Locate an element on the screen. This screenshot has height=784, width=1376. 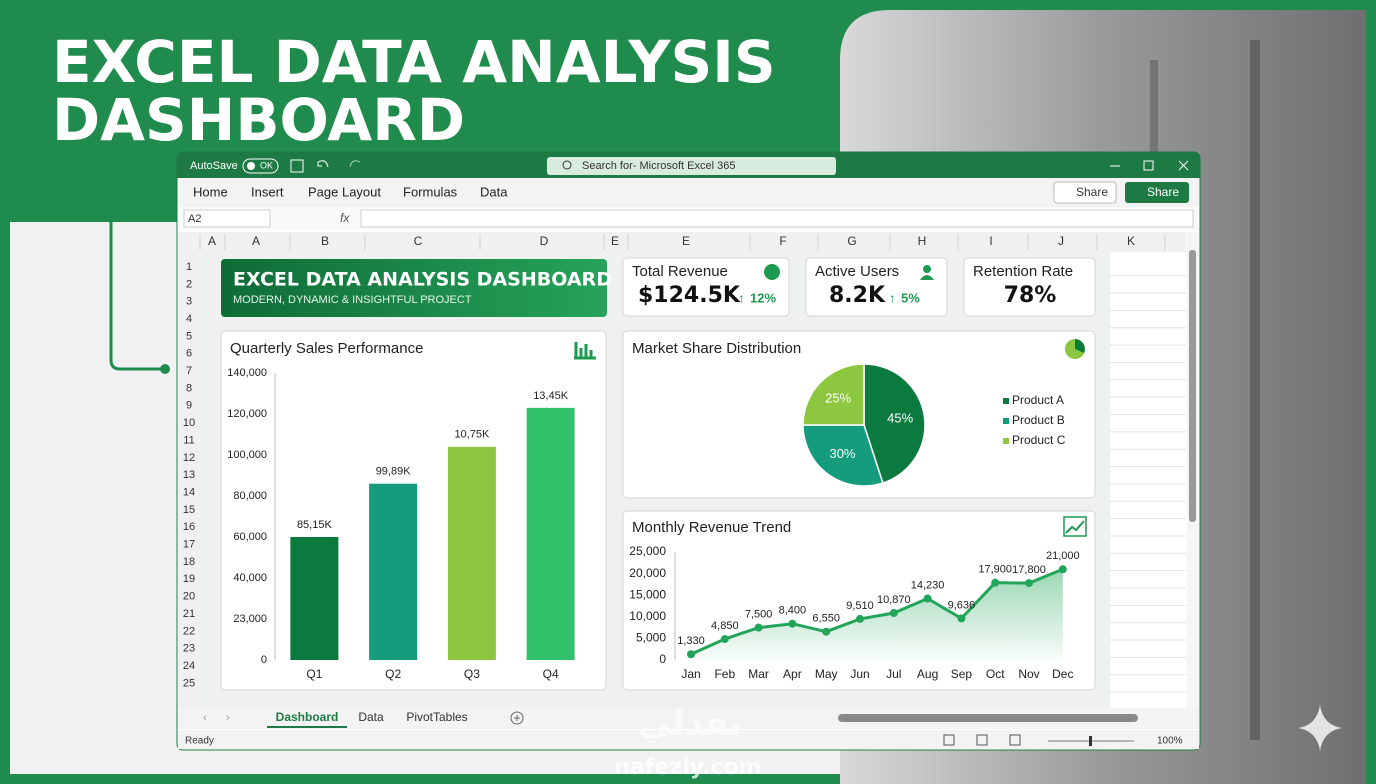
ribbon-tab: Home is located at coordinates (210, 191).